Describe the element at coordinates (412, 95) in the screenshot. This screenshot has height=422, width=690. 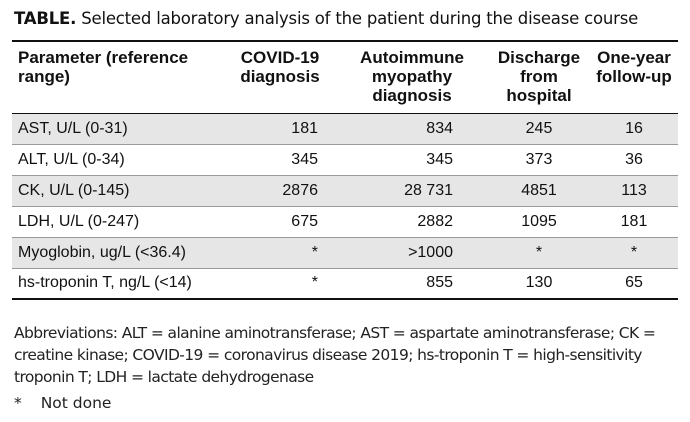
I see `header-autoimmune-line: diagnosis` at that location.